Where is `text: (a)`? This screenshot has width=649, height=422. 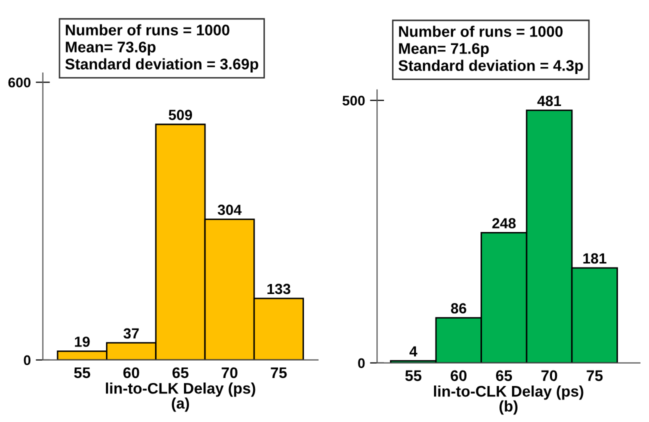 text: (a) is located at coordinates (180, 404).